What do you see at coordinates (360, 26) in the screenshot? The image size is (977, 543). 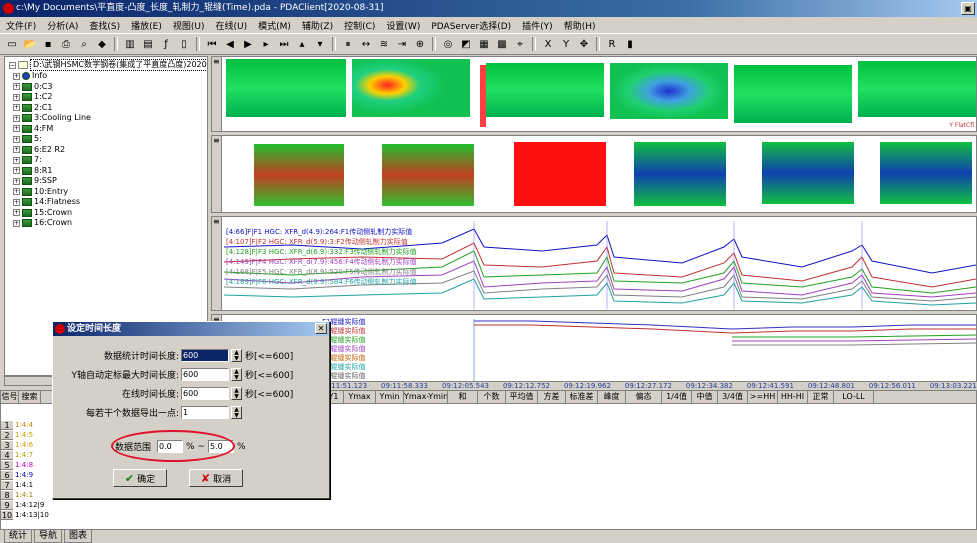 I see `menu-item: 控制(C)` at bounding box center [360, 26].